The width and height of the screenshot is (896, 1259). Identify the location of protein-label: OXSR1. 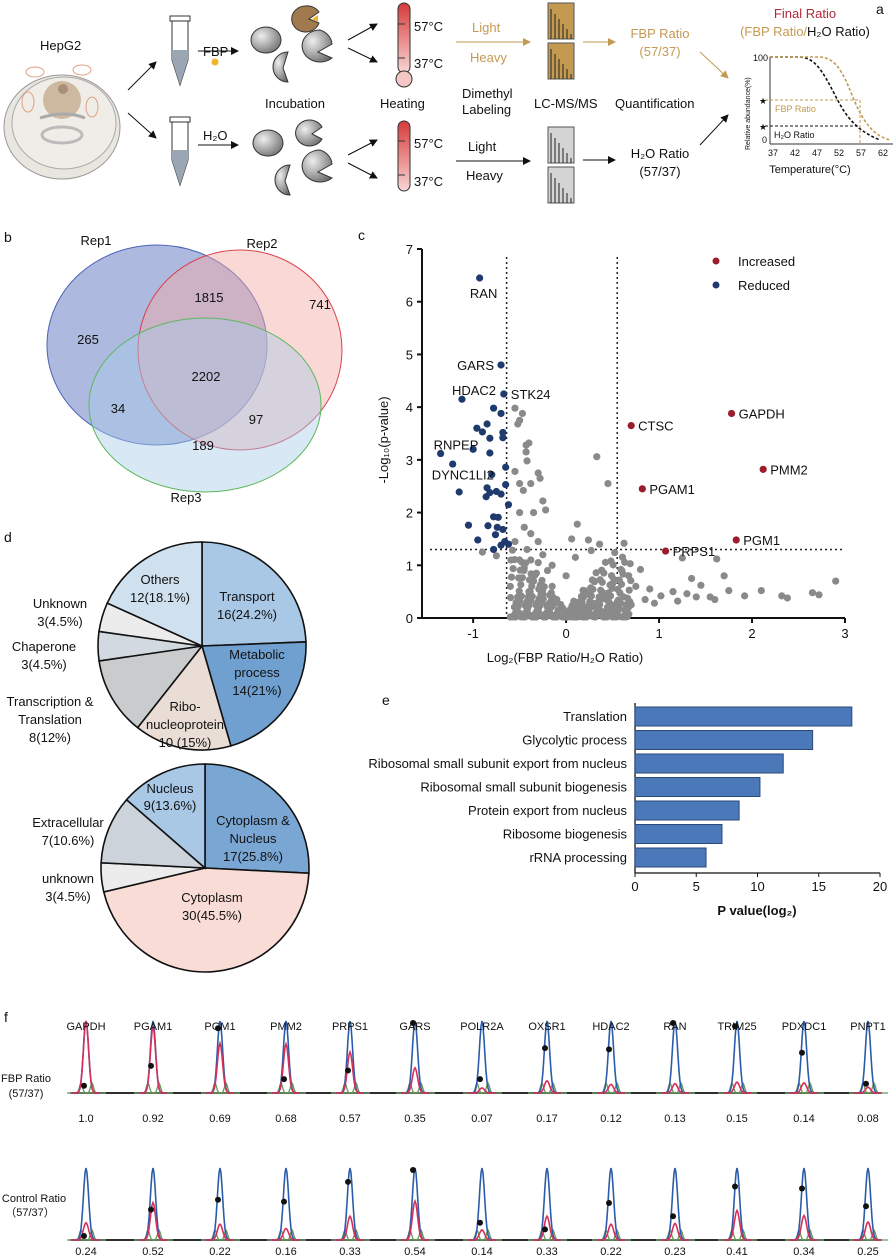
(546, 1027).